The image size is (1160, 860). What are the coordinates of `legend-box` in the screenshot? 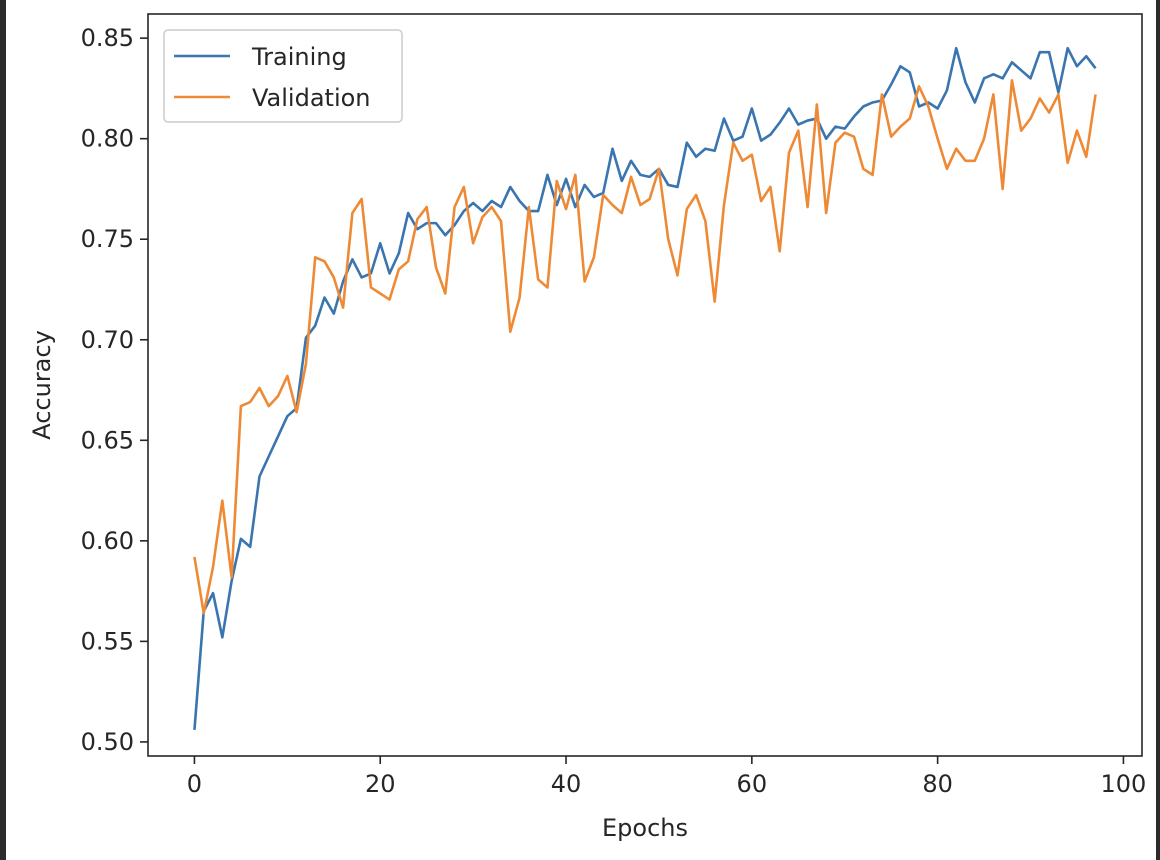 It's located at (283, 76).